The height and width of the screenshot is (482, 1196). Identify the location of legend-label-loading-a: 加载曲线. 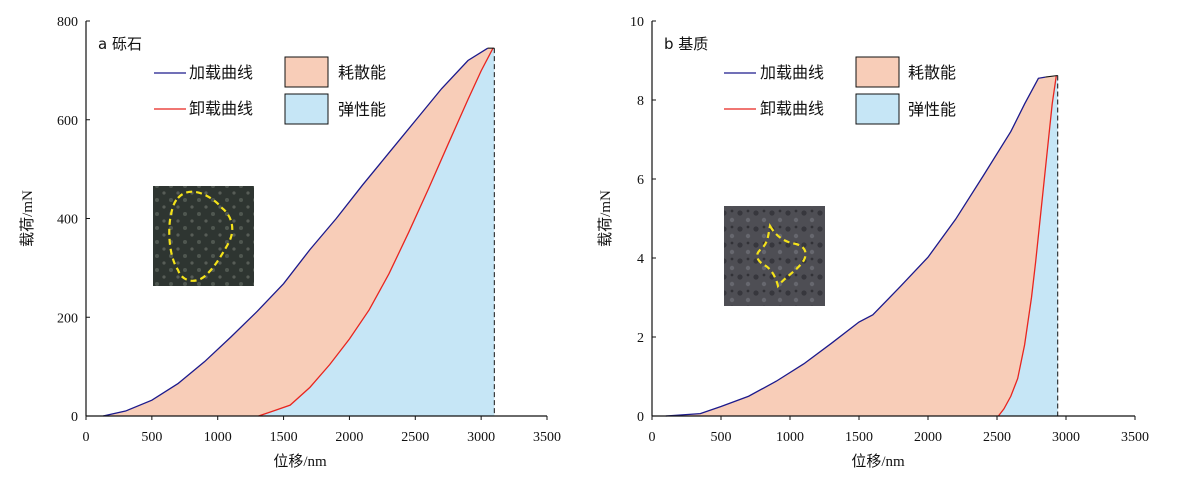
(221, 72).